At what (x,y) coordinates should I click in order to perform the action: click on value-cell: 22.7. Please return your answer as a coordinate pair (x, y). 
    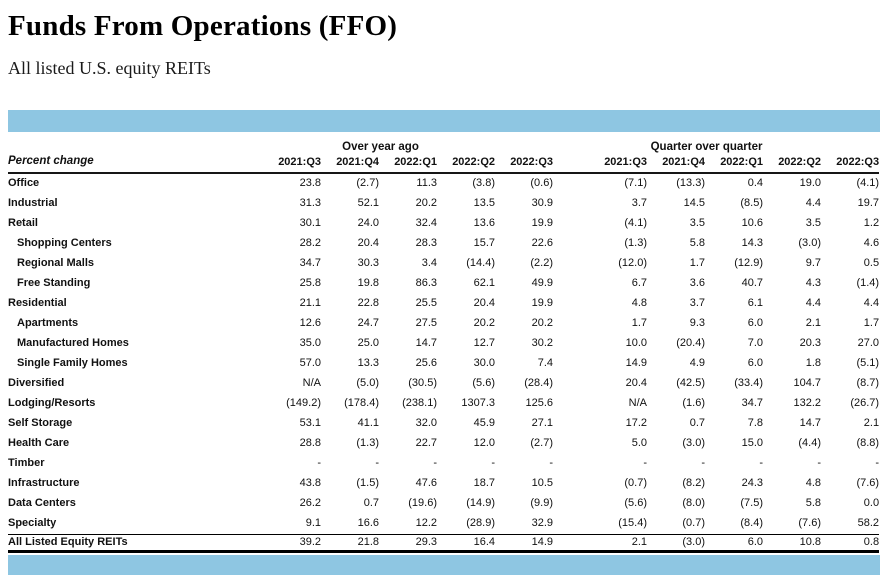
    Looking at the image, I should click on (426, 443).